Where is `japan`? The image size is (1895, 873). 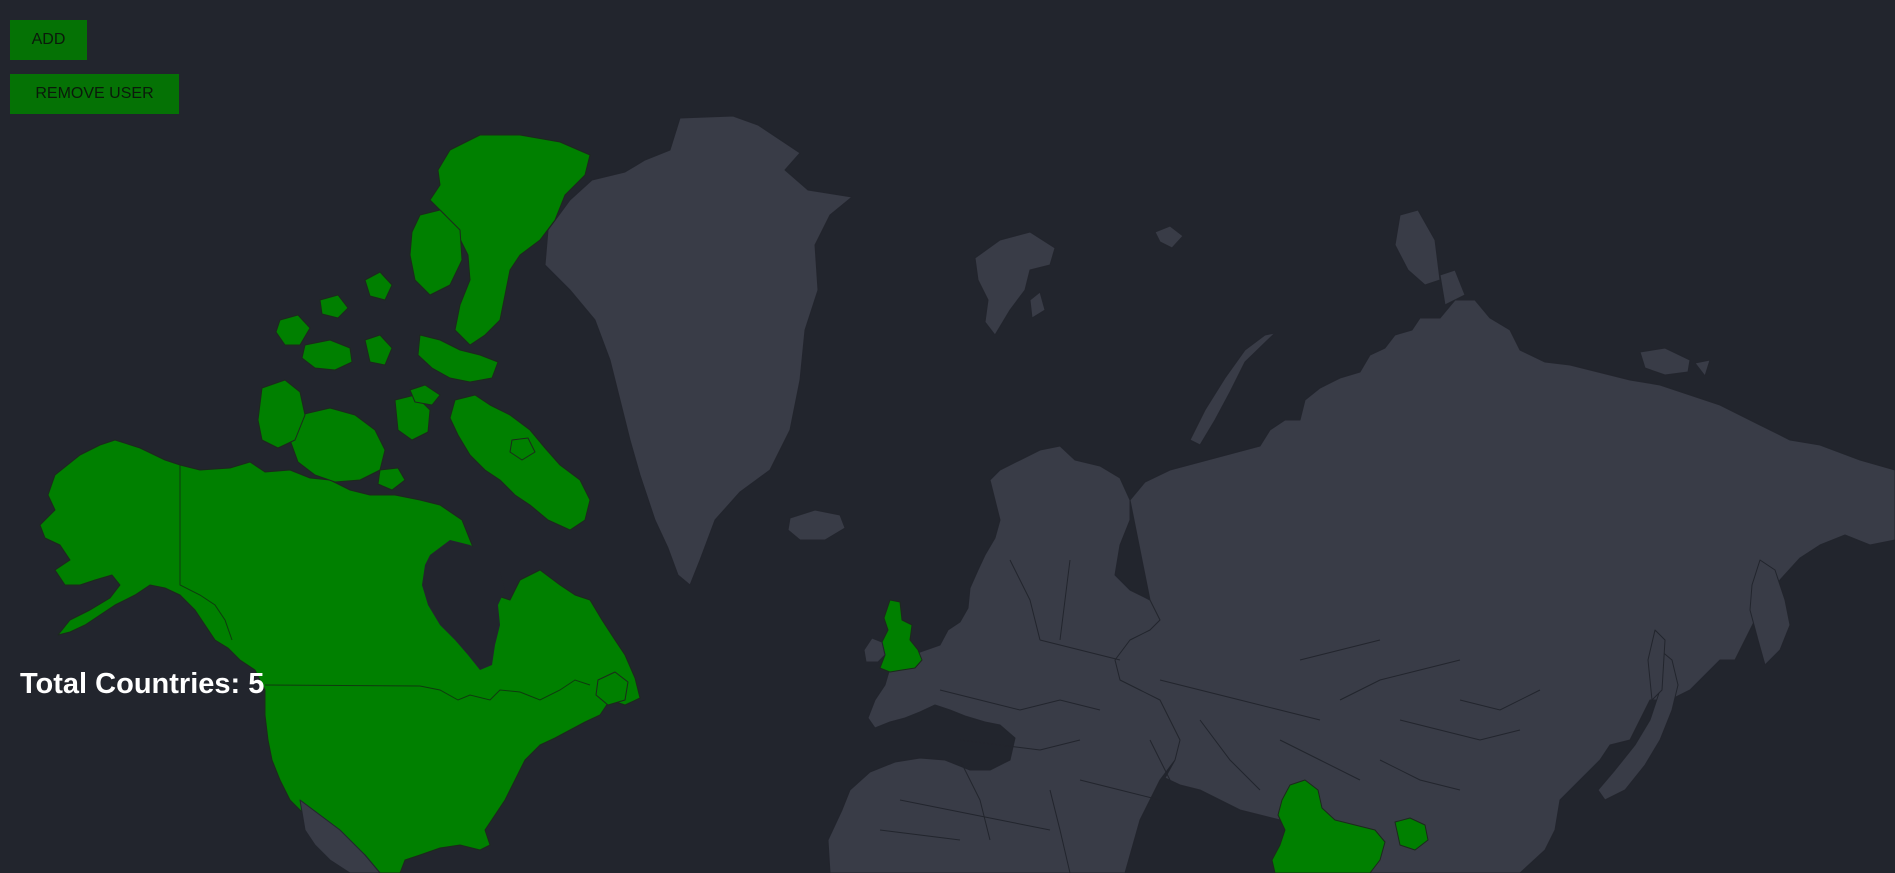
japan is located at coordinates (1638, 725).